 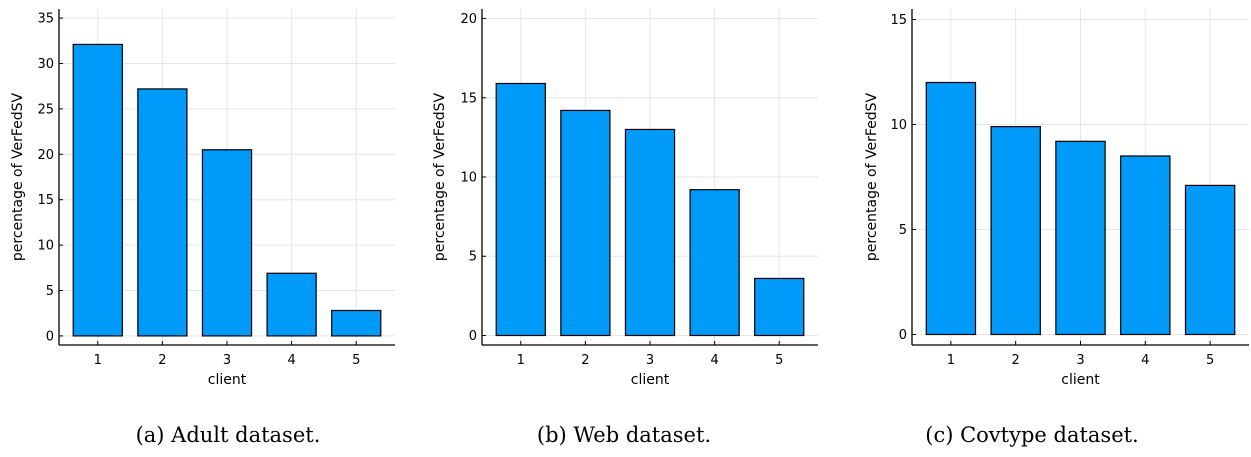 What do you see at coordinates (1032, 435) in the screenshot?
I see `caption-covtype: (c) Covtype dataset.` at bounding box center [1032, 435].